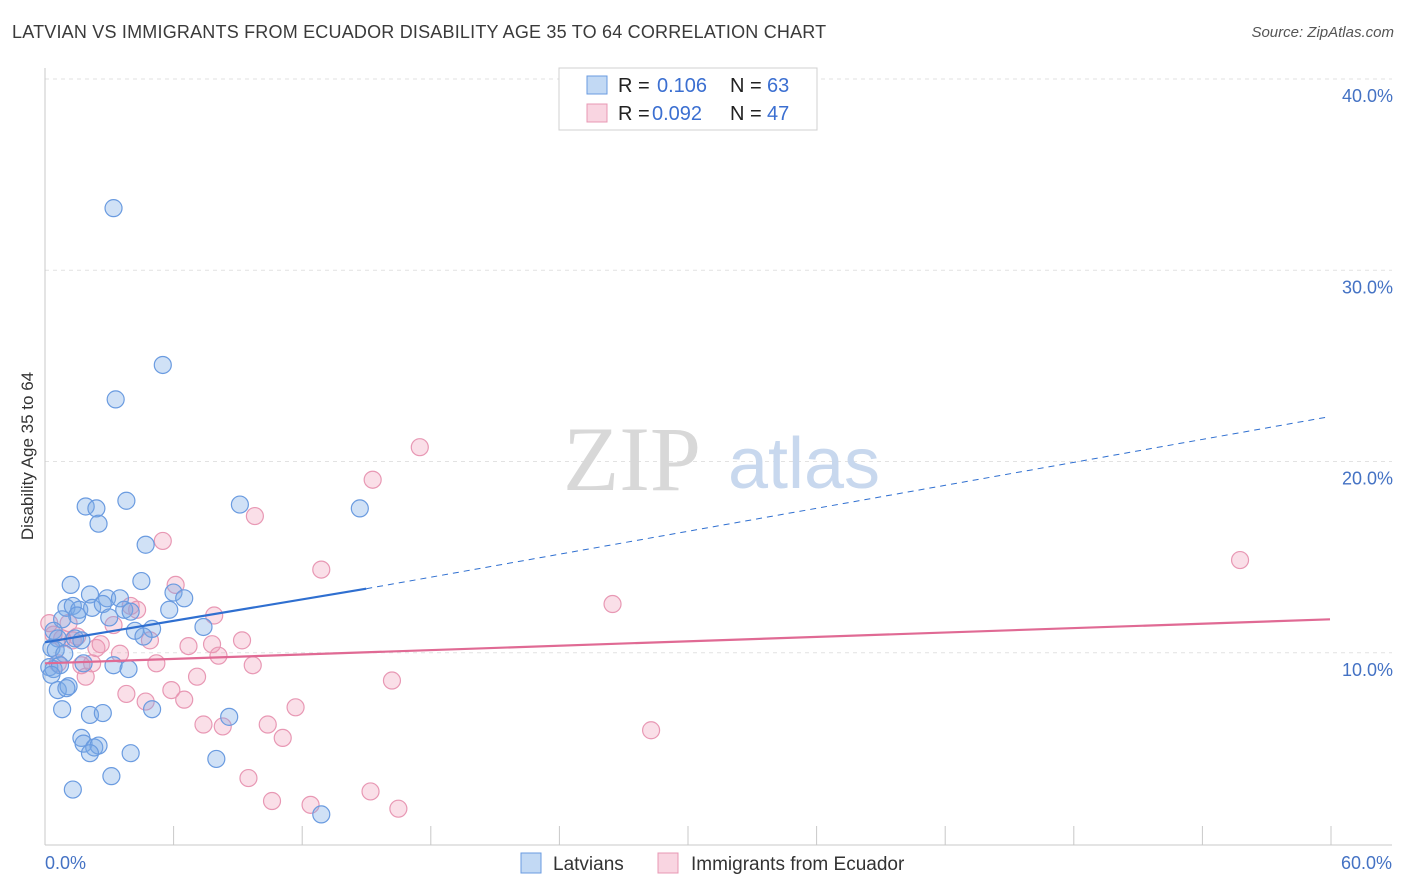 The height and width of the screenshot is (892, 1406). I want to click on y-tick-label: 40.0%, so click(1367, 96).